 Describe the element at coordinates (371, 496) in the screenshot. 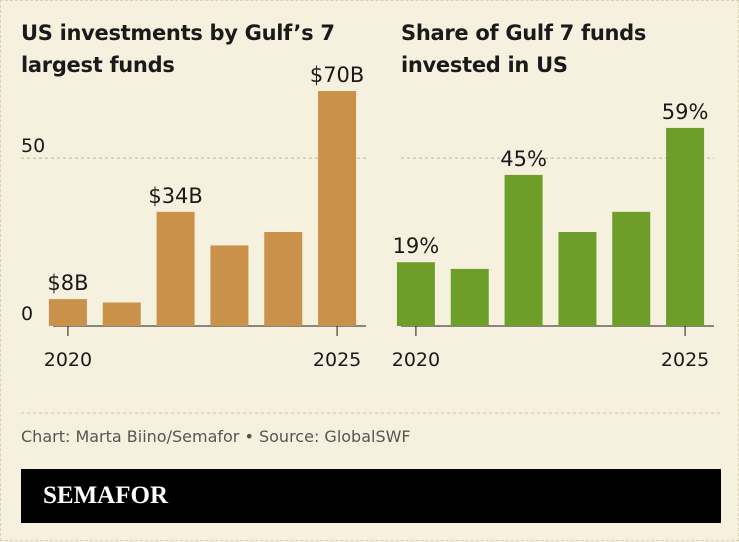

I see `brand-bar: SEMAFOR` at that location.